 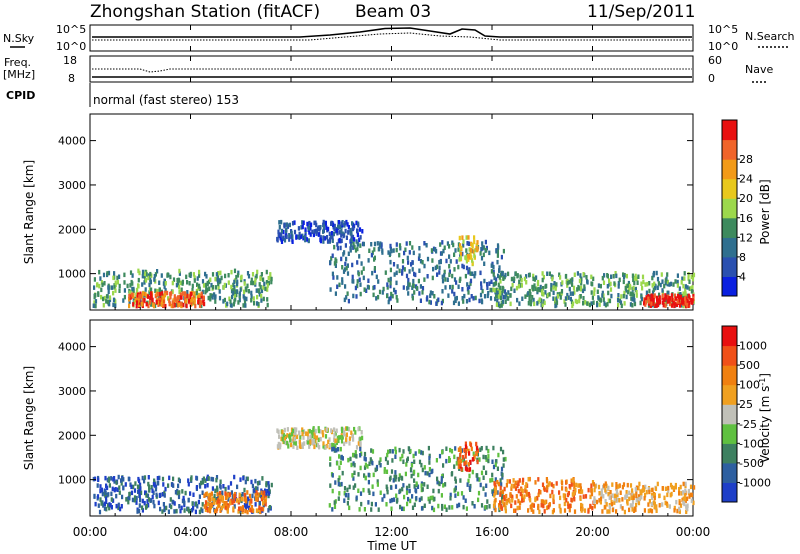 I want to click on nave-trace, so click(x=392, y=70).